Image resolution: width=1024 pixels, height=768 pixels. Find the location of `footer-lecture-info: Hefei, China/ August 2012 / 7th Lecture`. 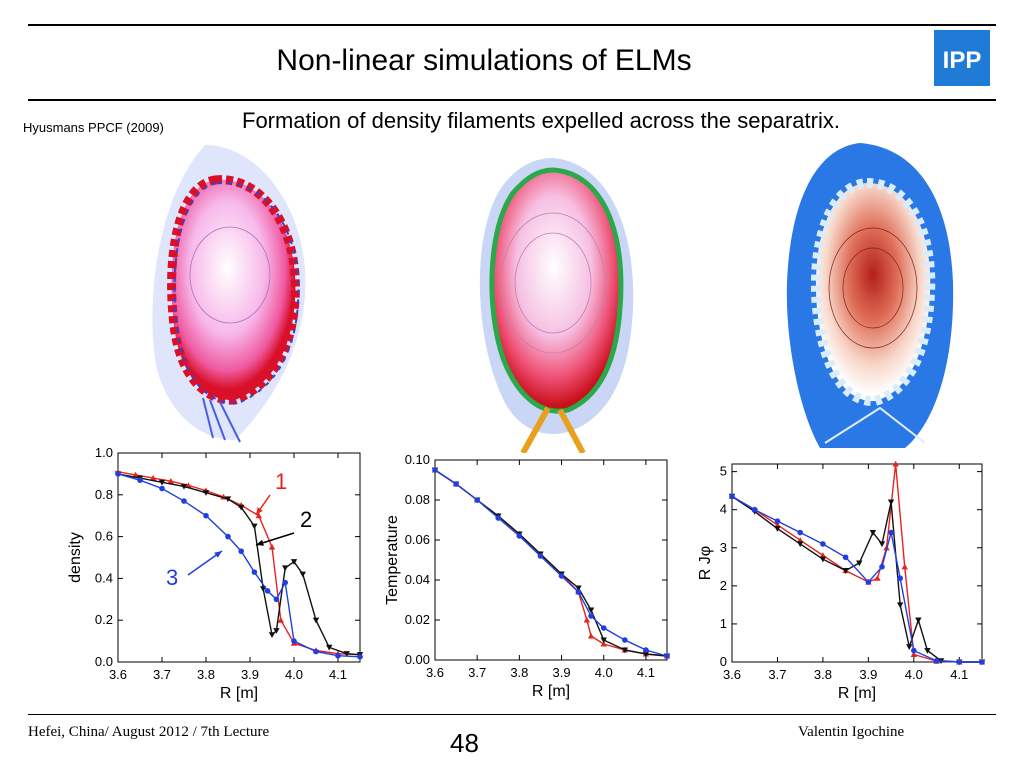

footer-lecture-info: Hefei, China/ August 2012 / 7th Lecture is located at coordinates (149, 732).